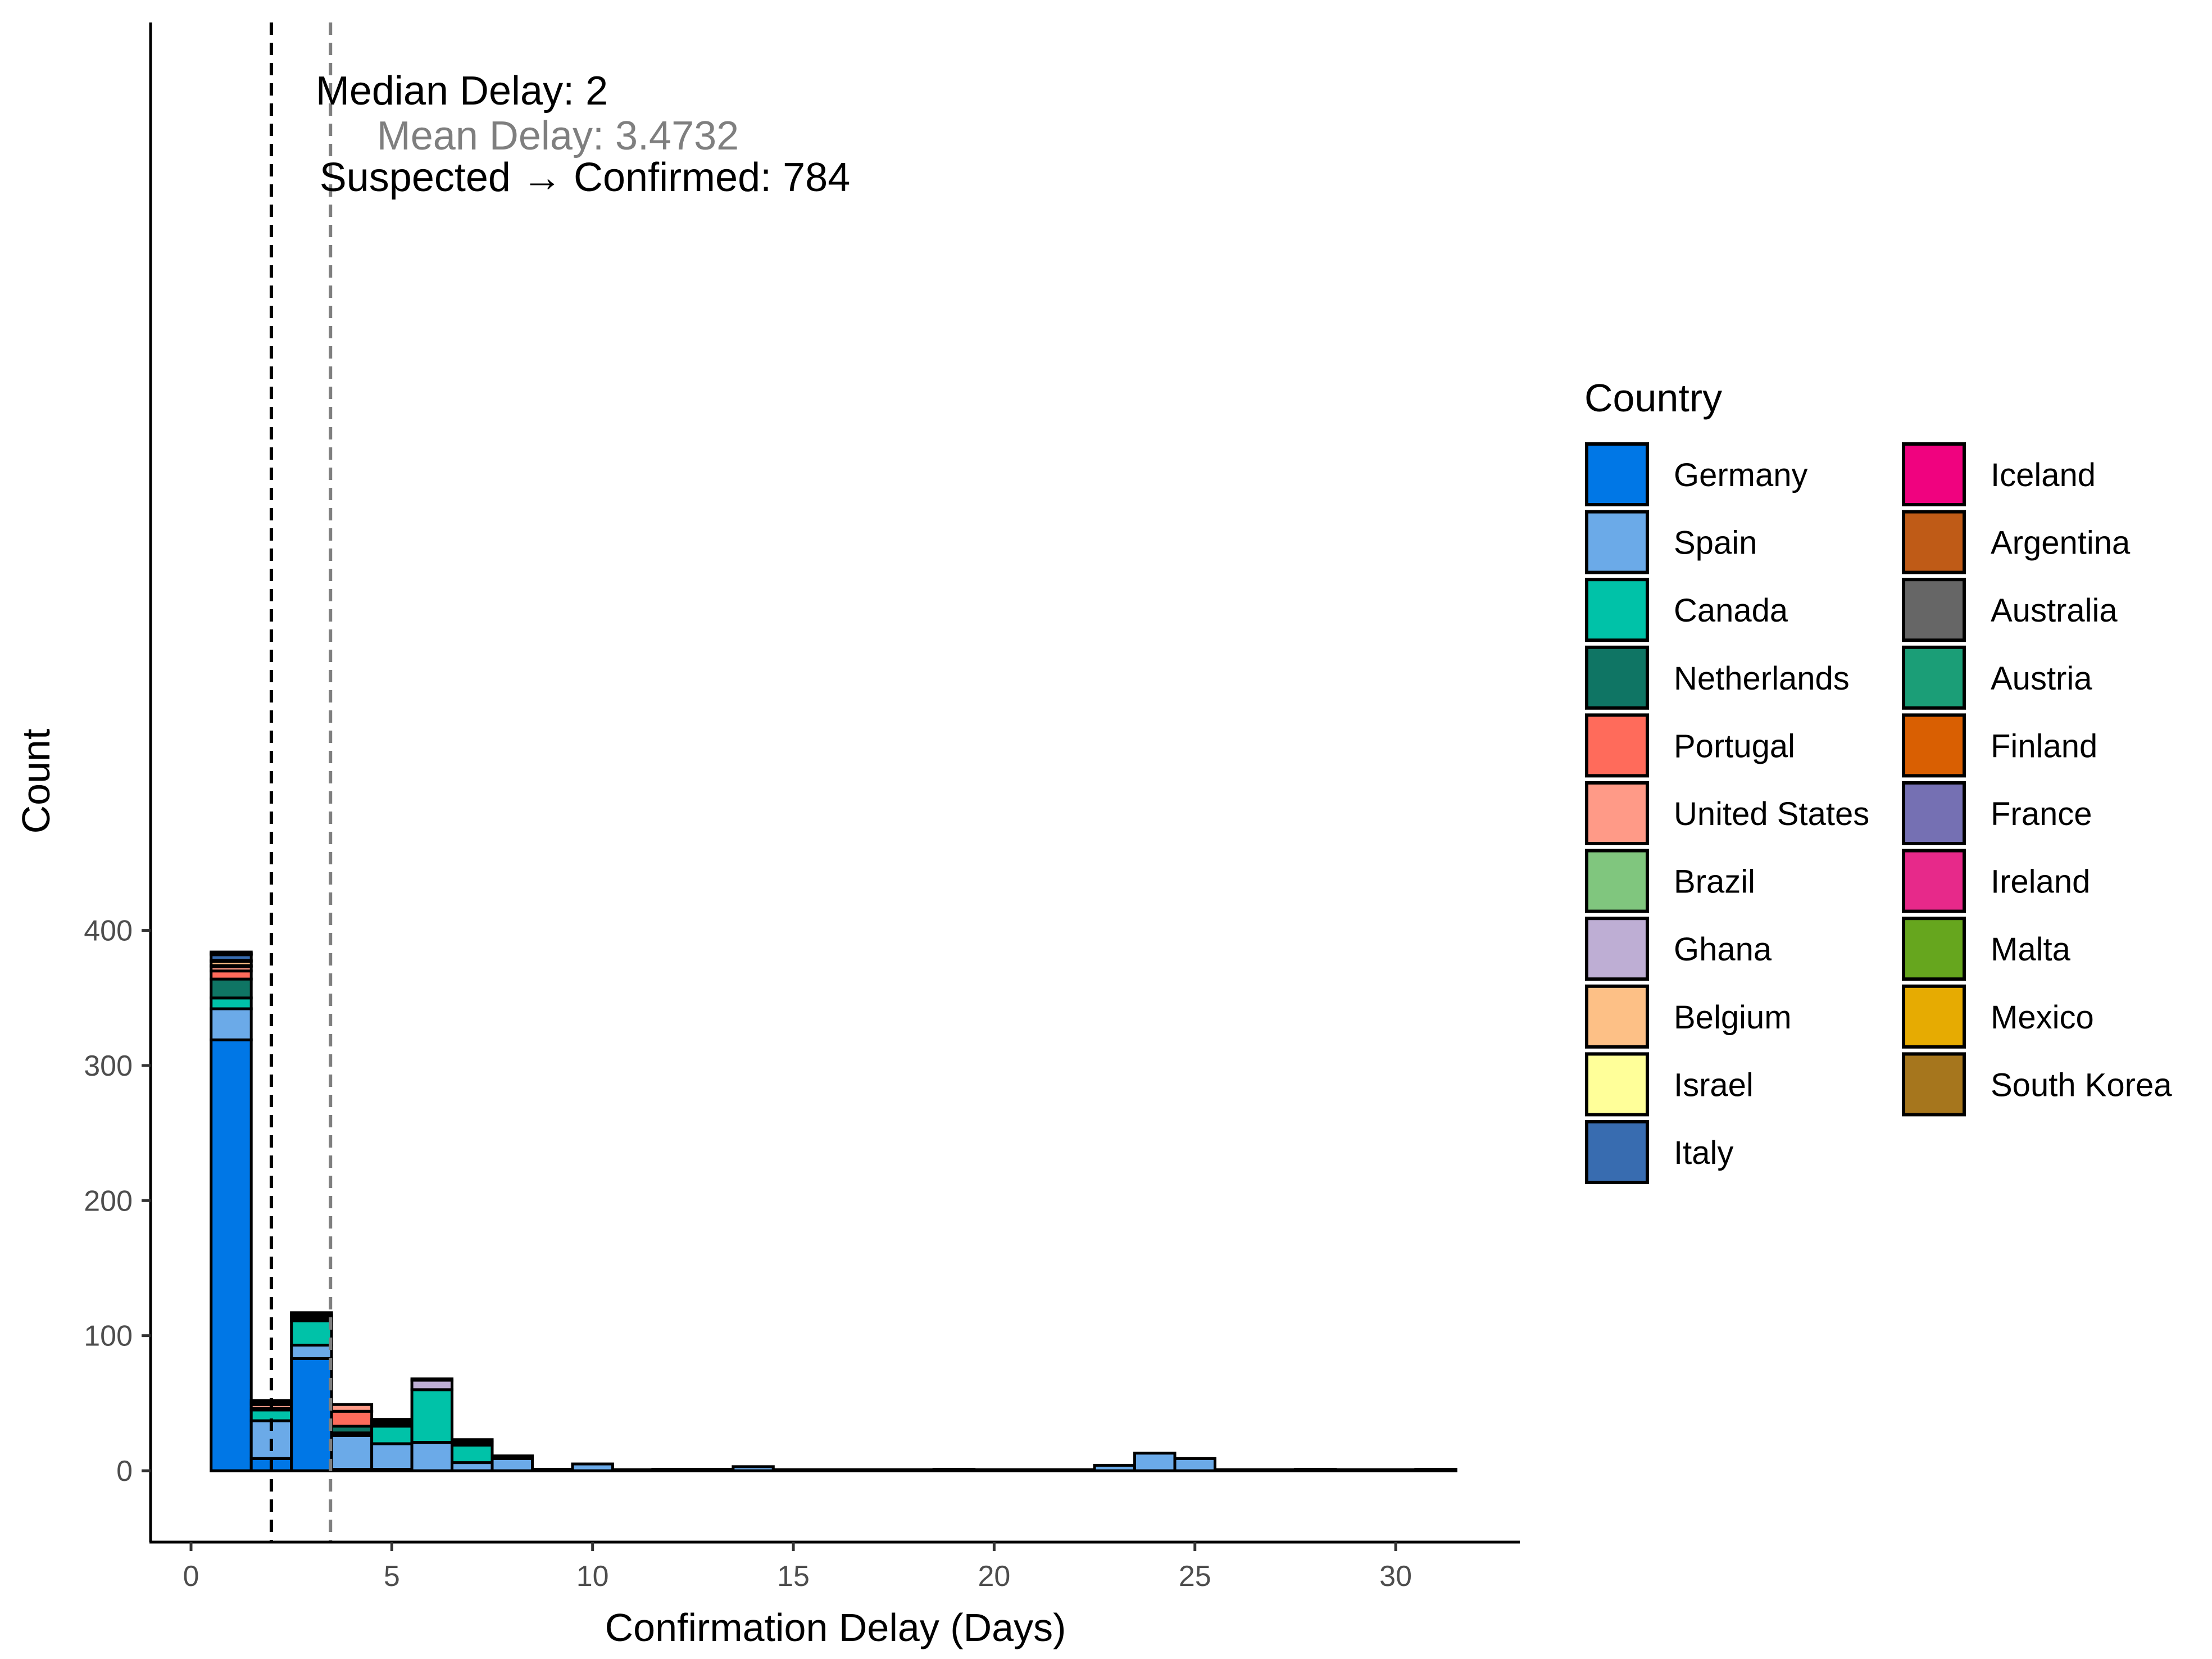 The image size is (2212, 1659). Describe the element at coordinates (1617, 745) in the screenshot. I see `legend-key-portugal` at that location.